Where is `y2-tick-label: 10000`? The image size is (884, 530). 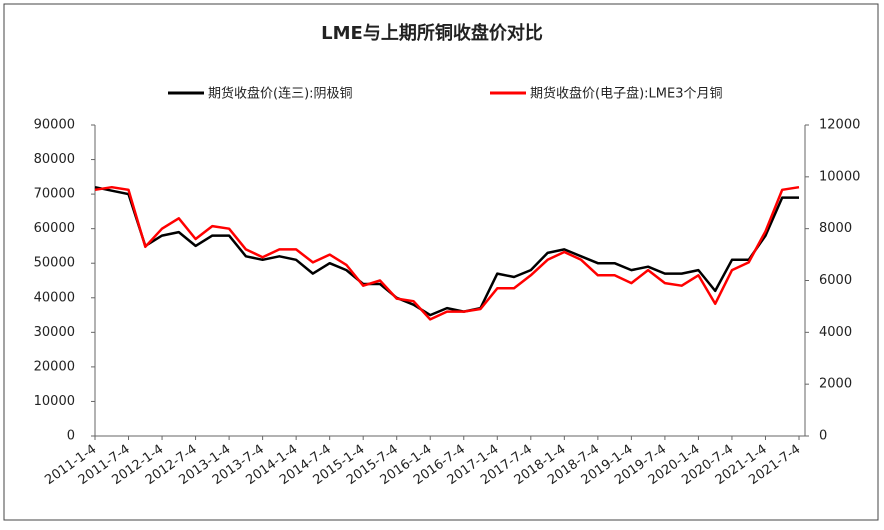 y2-tick-label: 10000 is located at coordinates (839, 176).